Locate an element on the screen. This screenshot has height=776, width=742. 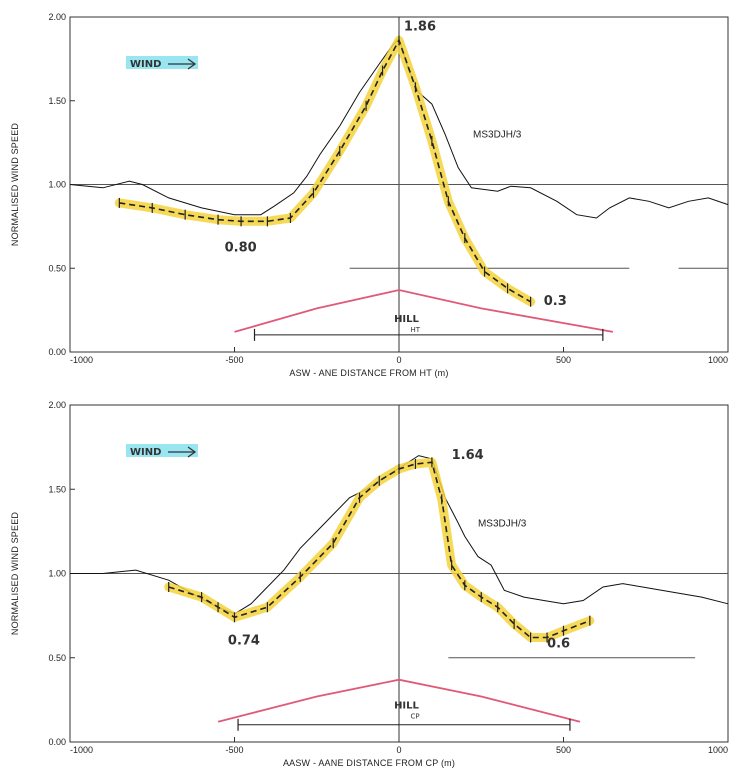
value-annotation: 0.6 is located at coordinates (558, 644).